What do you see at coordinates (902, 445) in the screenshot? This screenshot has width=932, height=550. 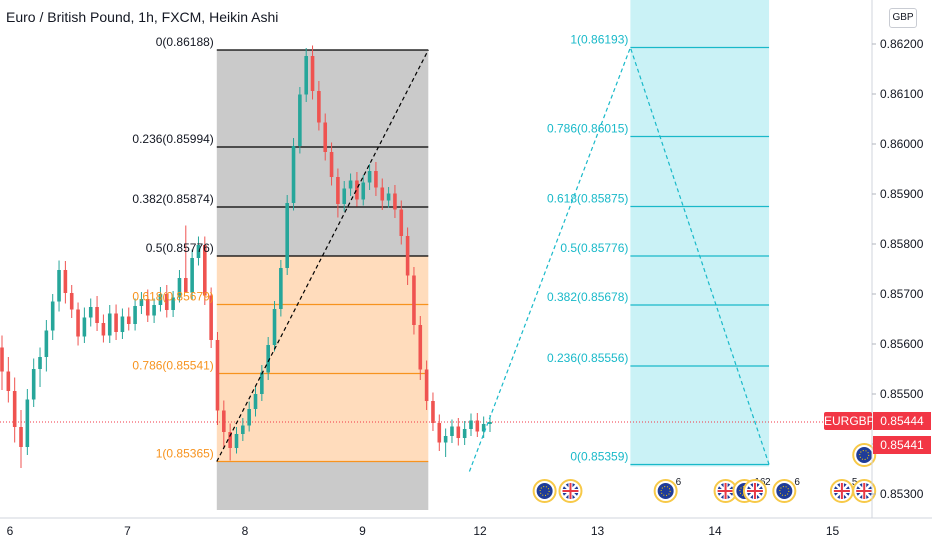 I see `ask-price-tag: 0.85441` at bounding box center [902, 445].